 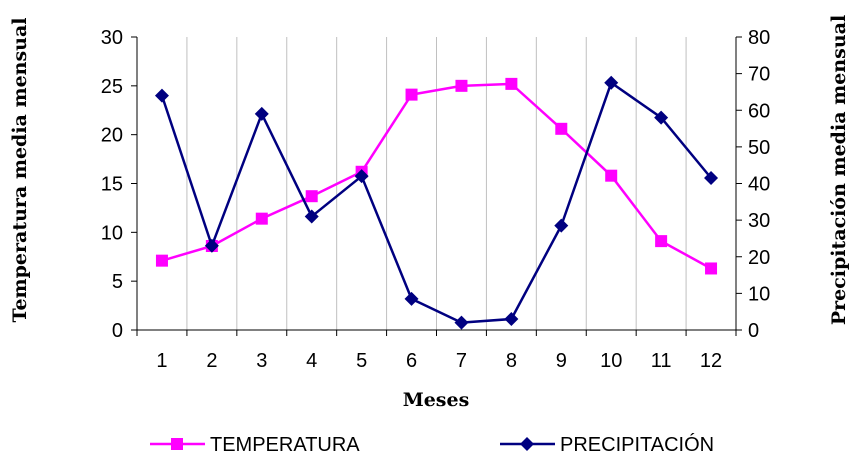 I want to click on right-axis-tick-label: 40, so click(x=759, y=185).